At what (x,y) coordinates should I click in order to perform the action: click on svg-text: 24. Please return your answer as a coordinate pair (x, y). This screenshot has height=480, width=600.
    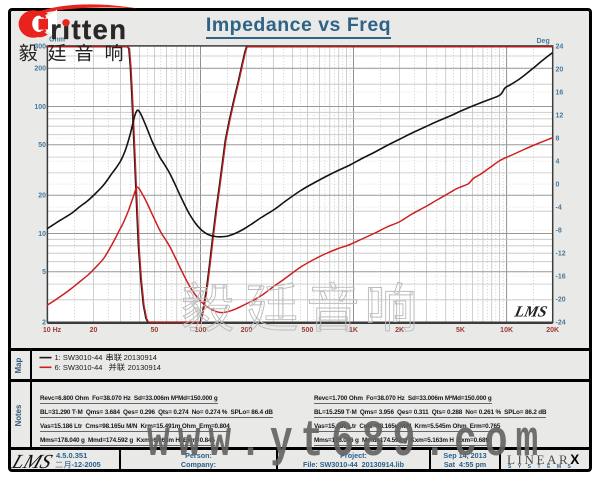
    Looking at the image, I should click on (560, 46).